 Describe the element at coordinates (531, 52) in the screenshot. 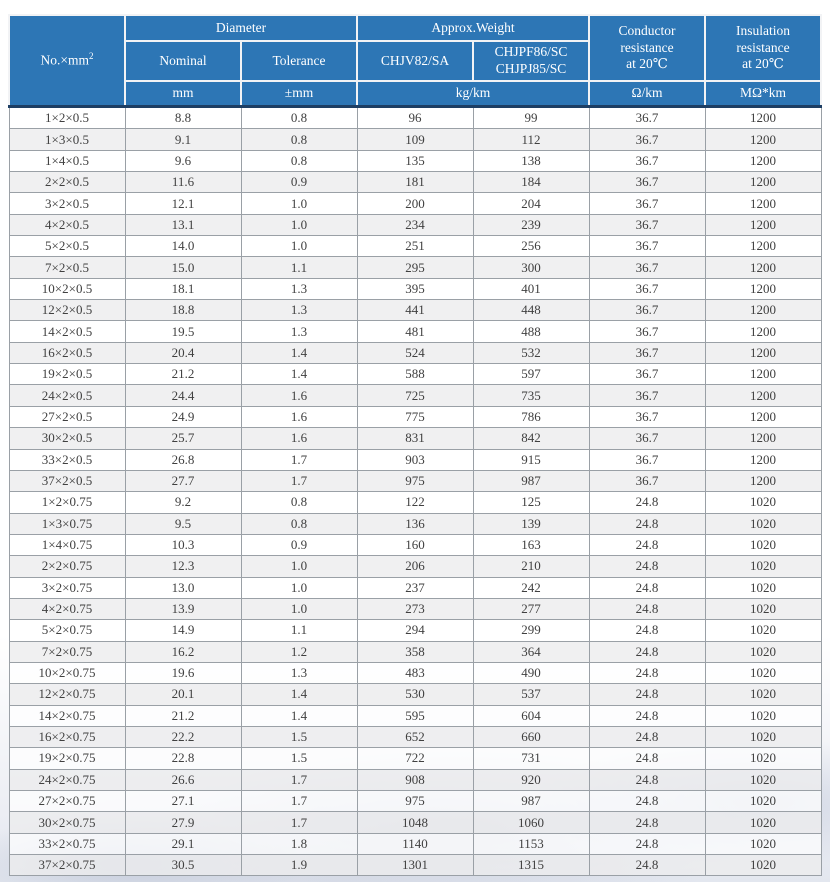

I see `chjpf-line1: CHJPF86/SC` at that location.